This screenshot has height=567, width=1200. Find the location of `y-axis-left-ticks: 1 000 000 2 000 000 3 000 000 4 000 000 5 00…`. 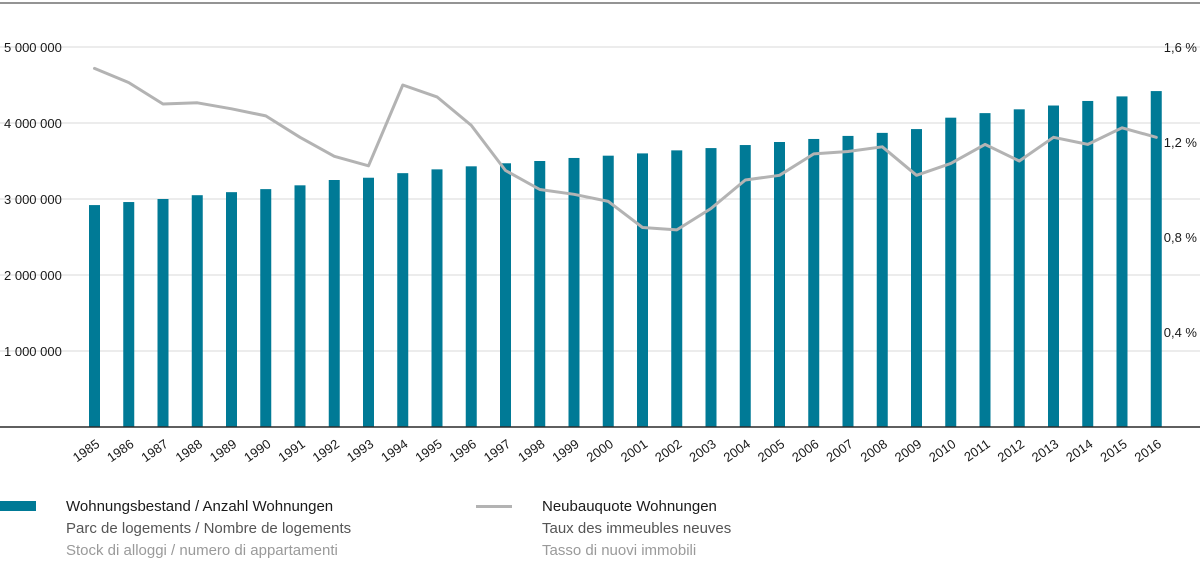

y-axis-left-ticks: 1 000 000 2 000 000 3 000 000 4 000 000 5 00… is located at coordinates (33, 199).